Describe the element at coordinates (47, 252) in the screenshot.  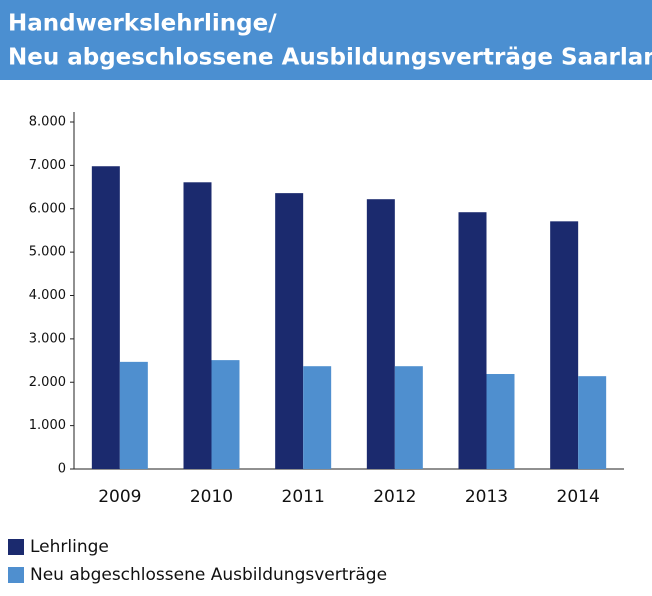
I see `y-tick-label: 5.000` at that location.